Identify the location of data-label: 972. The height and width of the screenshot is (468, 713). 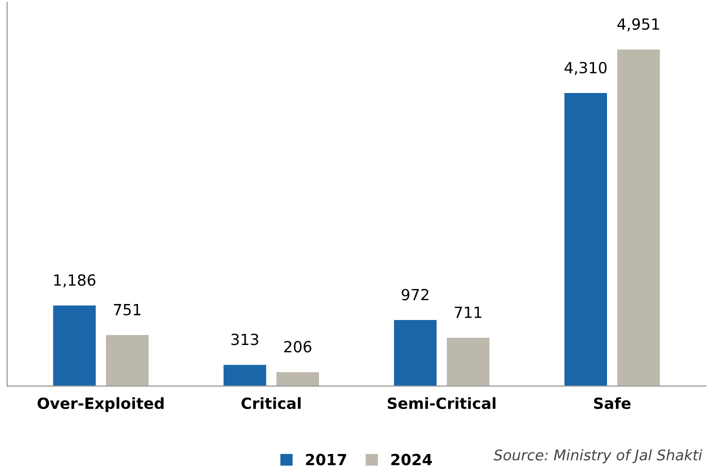
(415, 294).